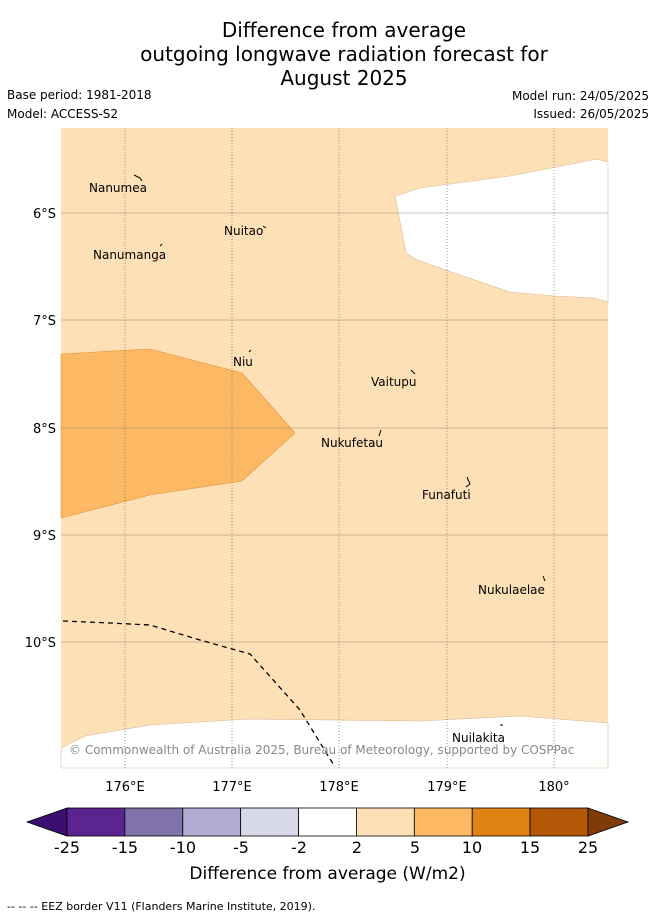 This screenshot has width=655, height=919. What do you see at coordinates (232, 787) in the screenshot?
I see `lon-label-177e: 177°E` at bounding box center [232, 787].